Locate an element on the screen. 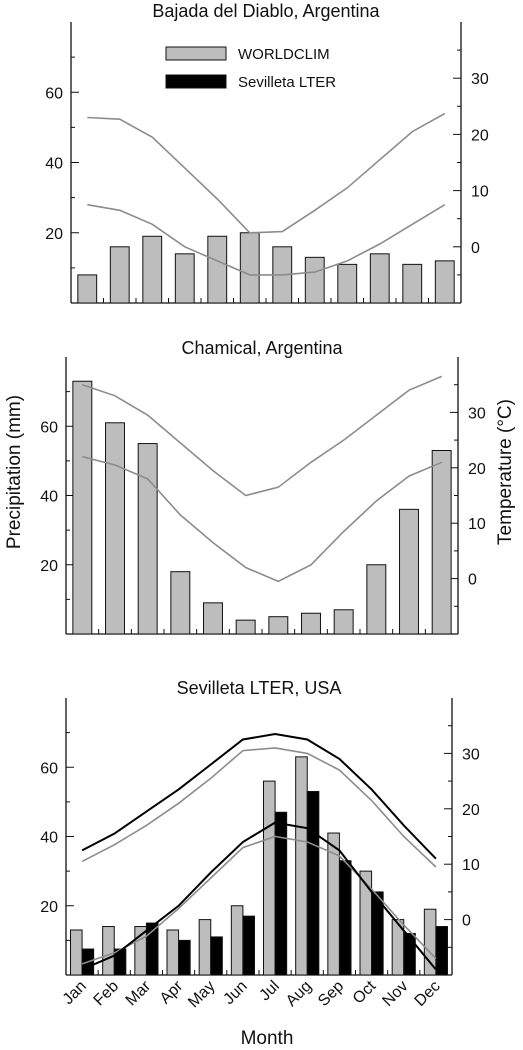  month-label-sep: Sep is located at coordinates (331, 994).